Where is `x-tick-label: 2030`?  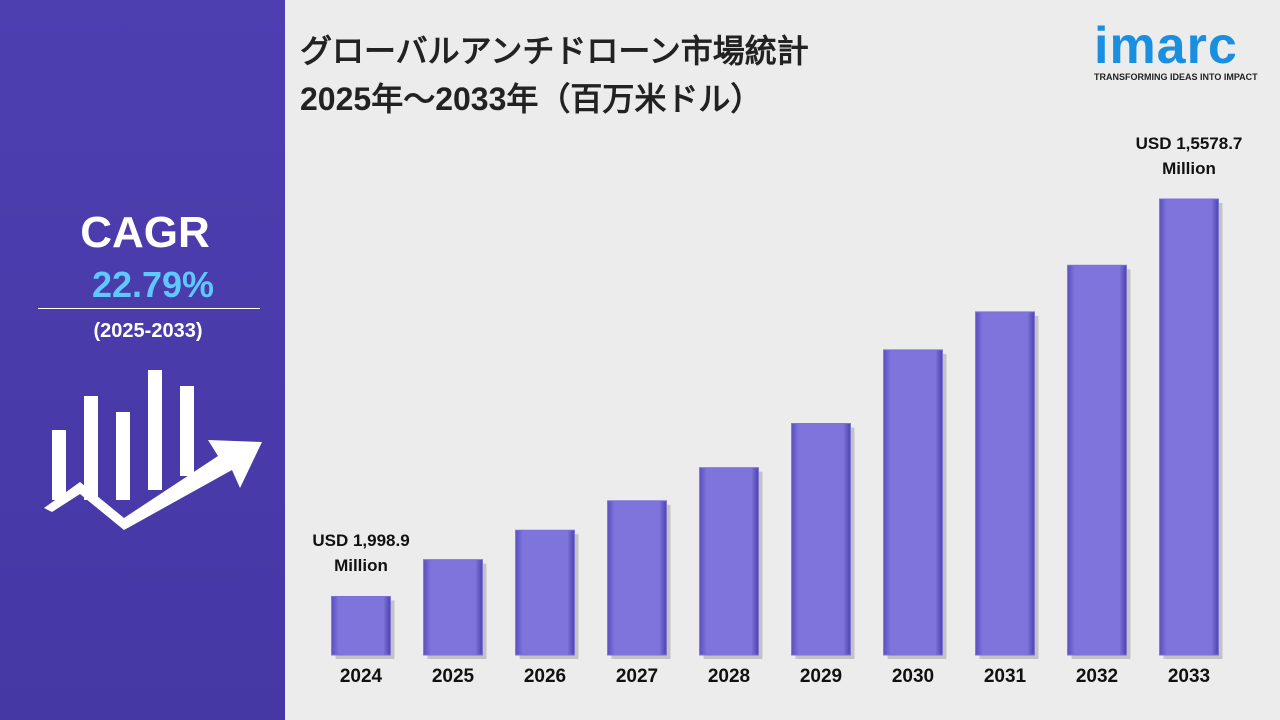
x-tick-label: 2030 is located at coordinates (913, 676).